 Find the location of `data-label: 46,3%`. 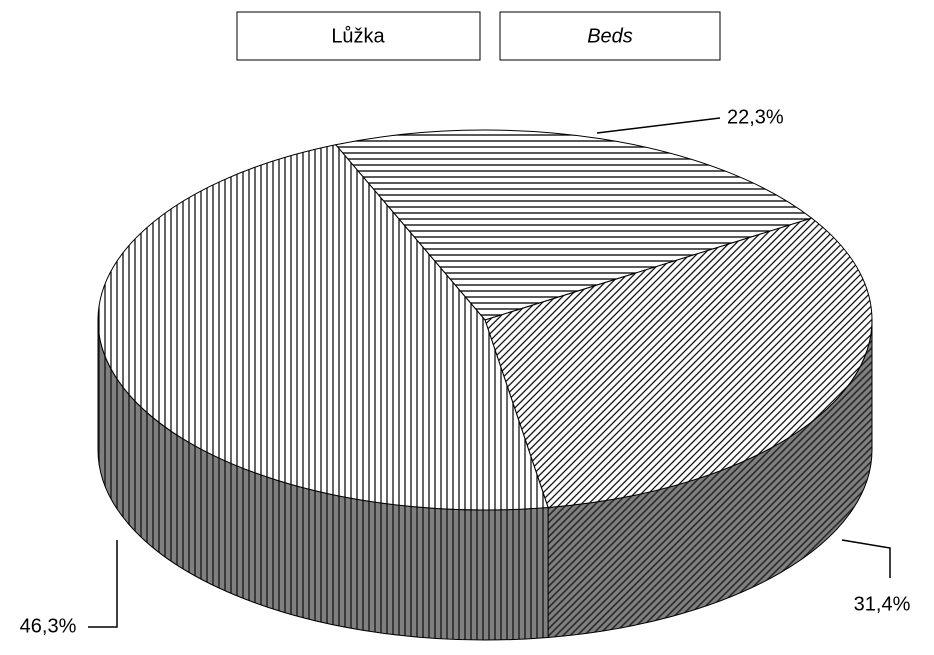

data-label: 46,3% is located at coordinates (48, 626).